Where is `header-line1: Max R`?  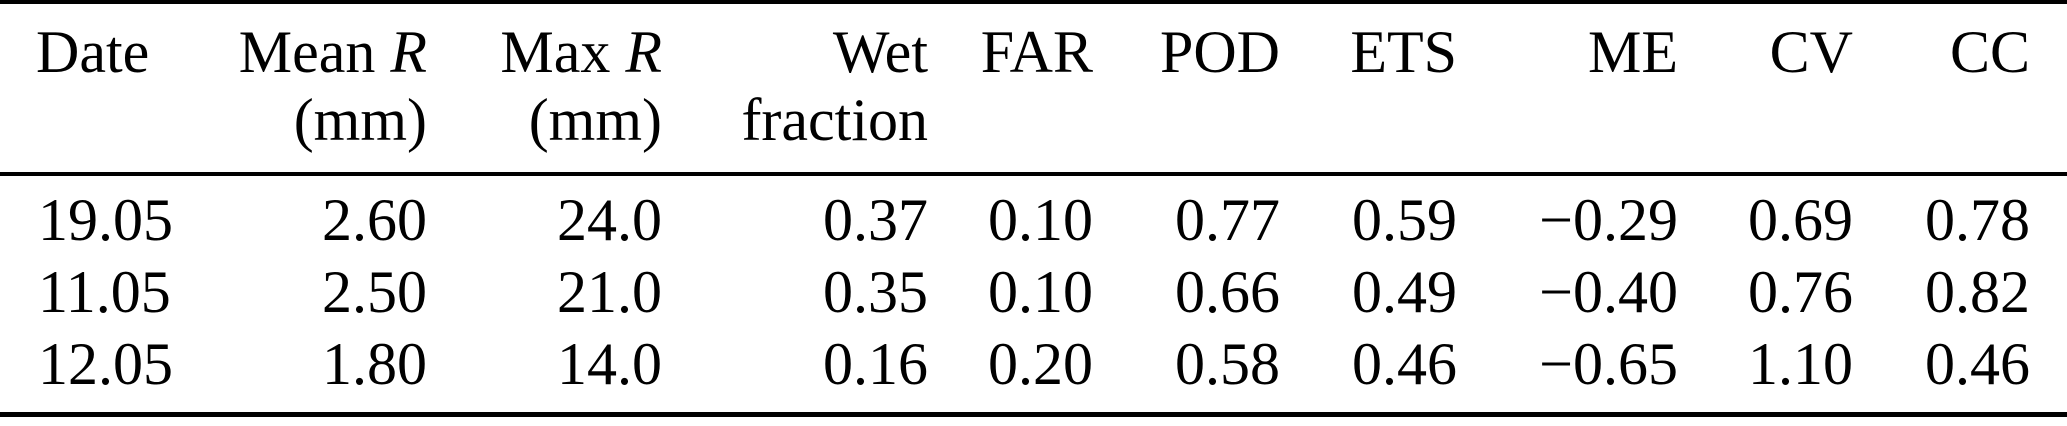
header-line1: Max R is located at coordinates (581, 52).